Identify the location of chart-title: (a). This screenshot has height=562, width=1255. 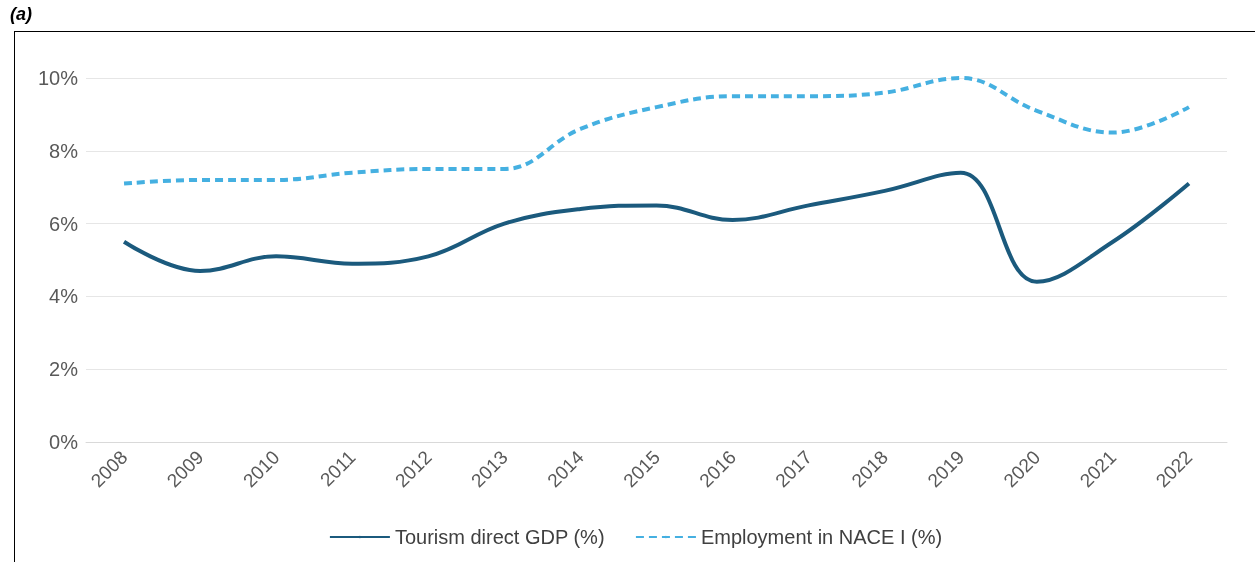
(21, 14).